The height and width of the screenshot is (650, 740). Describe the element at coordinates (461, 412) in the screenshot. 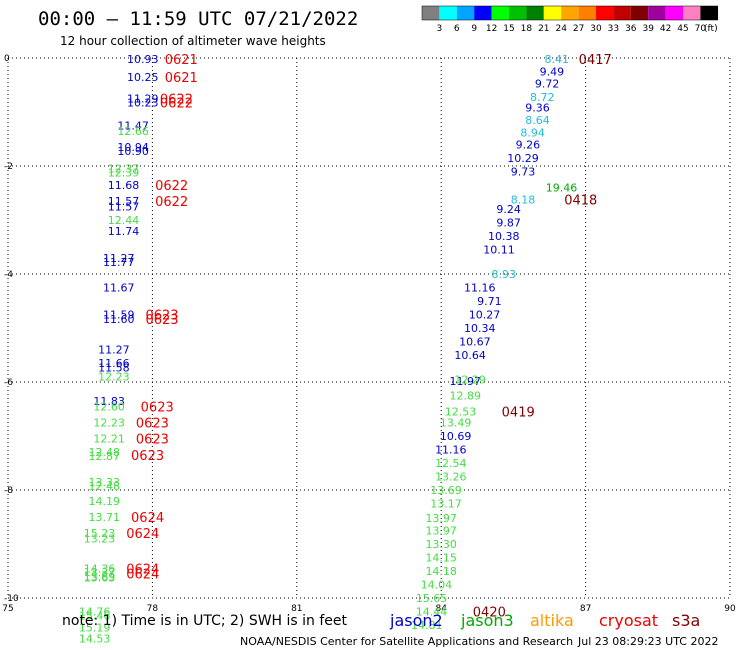

I see `data-point-light-green-points: 12.53` at that location.